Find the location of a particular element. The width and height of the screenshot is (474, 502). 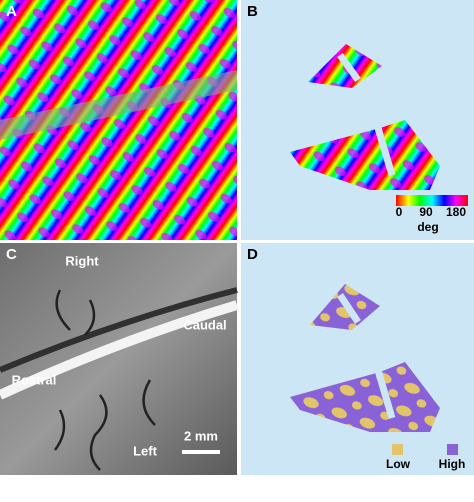

panel-label: C is located at coordinates (11, 254).